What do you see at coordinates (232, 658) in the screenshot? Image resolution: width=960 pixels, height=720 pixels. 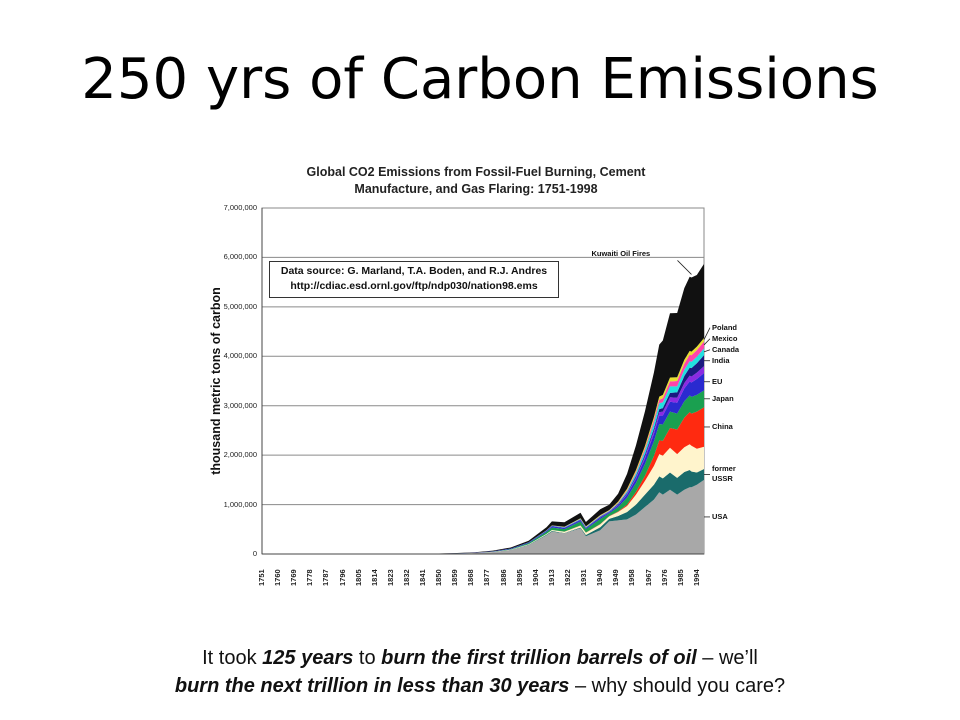 I see `caption-text-1: It took` at bounding box center [232, 658].